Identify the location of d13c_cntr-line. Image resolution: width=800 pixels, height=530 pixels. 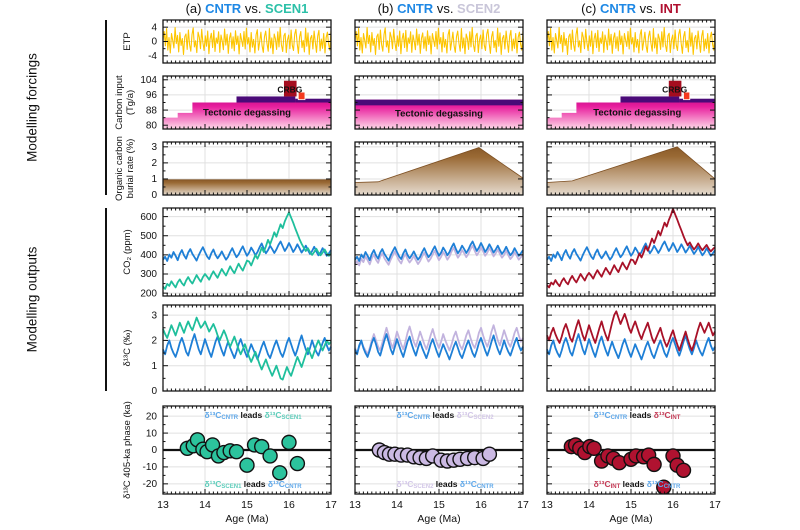
(631, 347).